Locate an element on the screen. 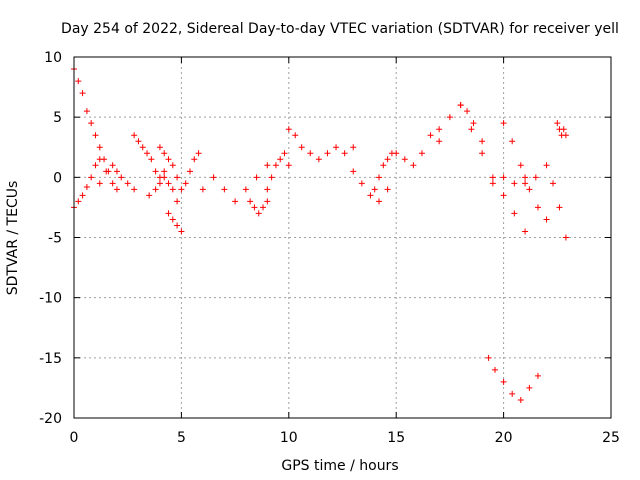  series-trace-13-15h is located at coordinates (370, 186).